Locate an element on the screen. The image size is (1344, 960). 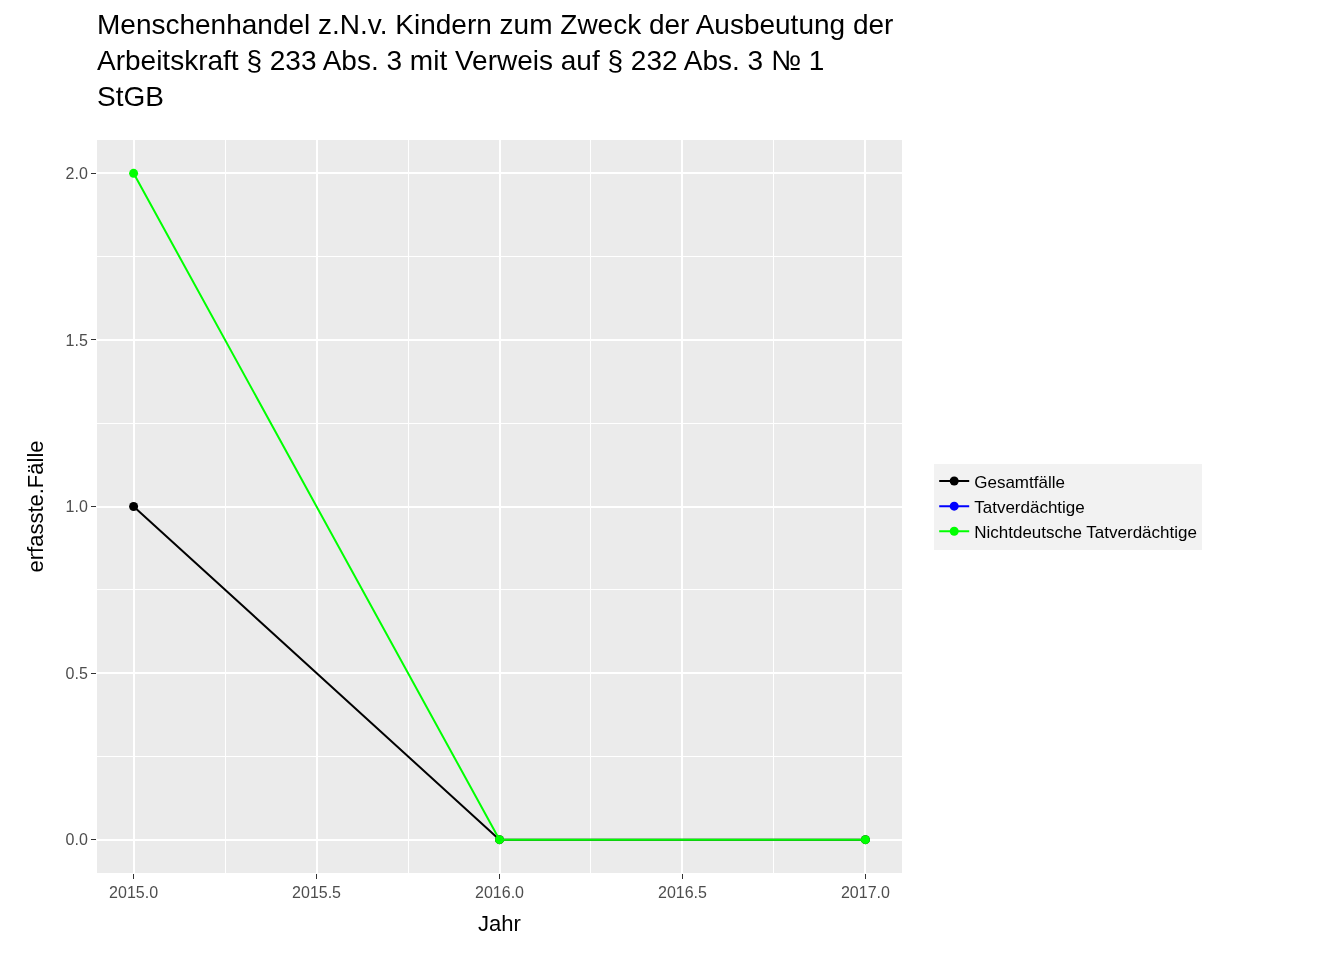
y-tick-label: 1.0 is located at coordinates (76, 507).